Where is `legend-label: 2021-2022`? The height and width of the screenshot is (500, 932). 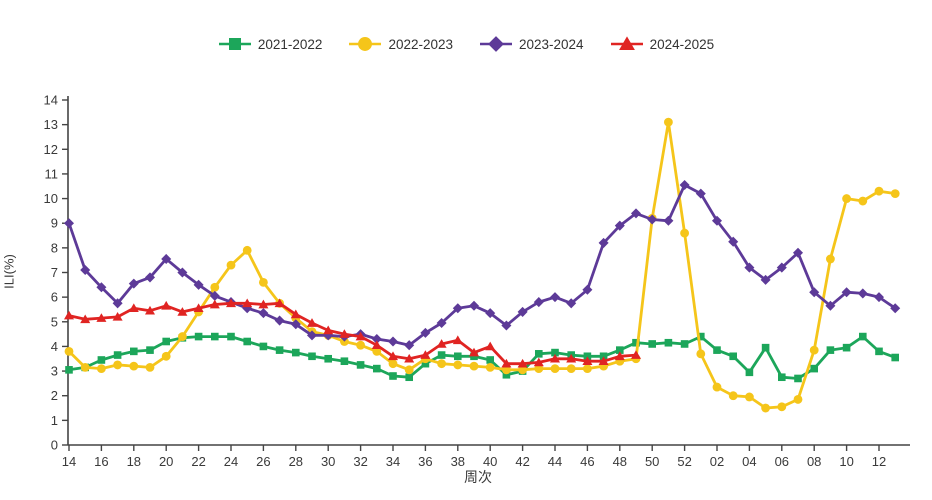
legend-label: 2021-2022 is located at coordinates (290, 44).